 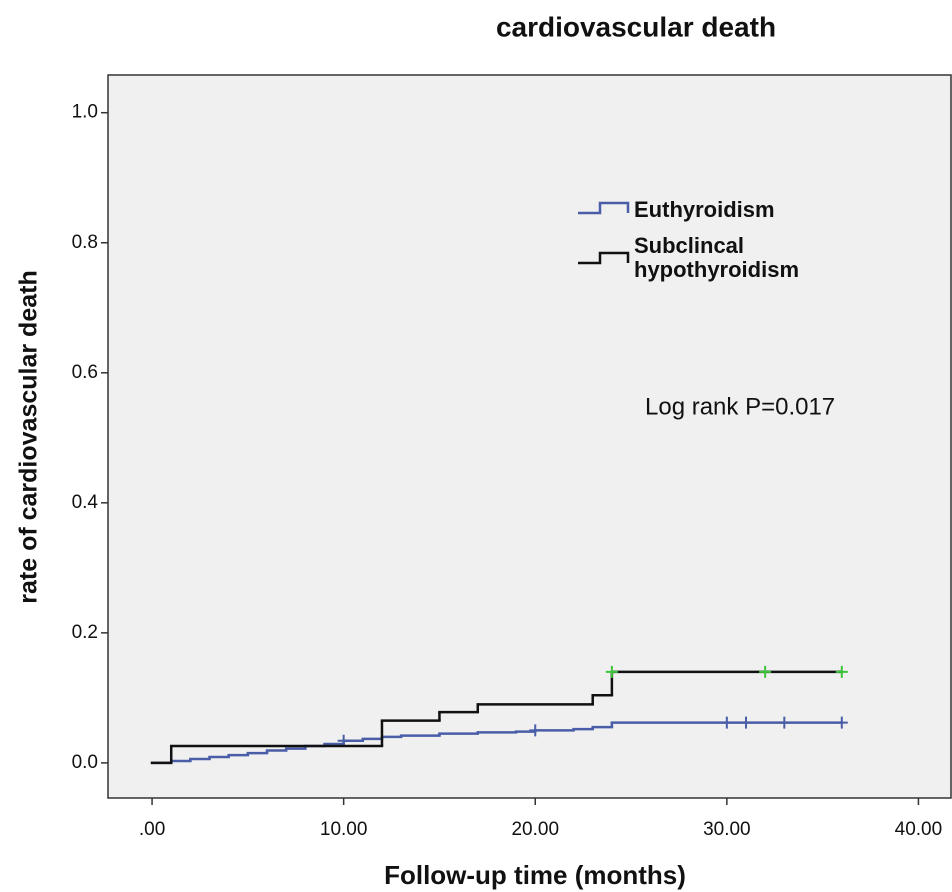 I want to click on legend-label: Subclincal hypothyroidism, so click(x=717, y=257).